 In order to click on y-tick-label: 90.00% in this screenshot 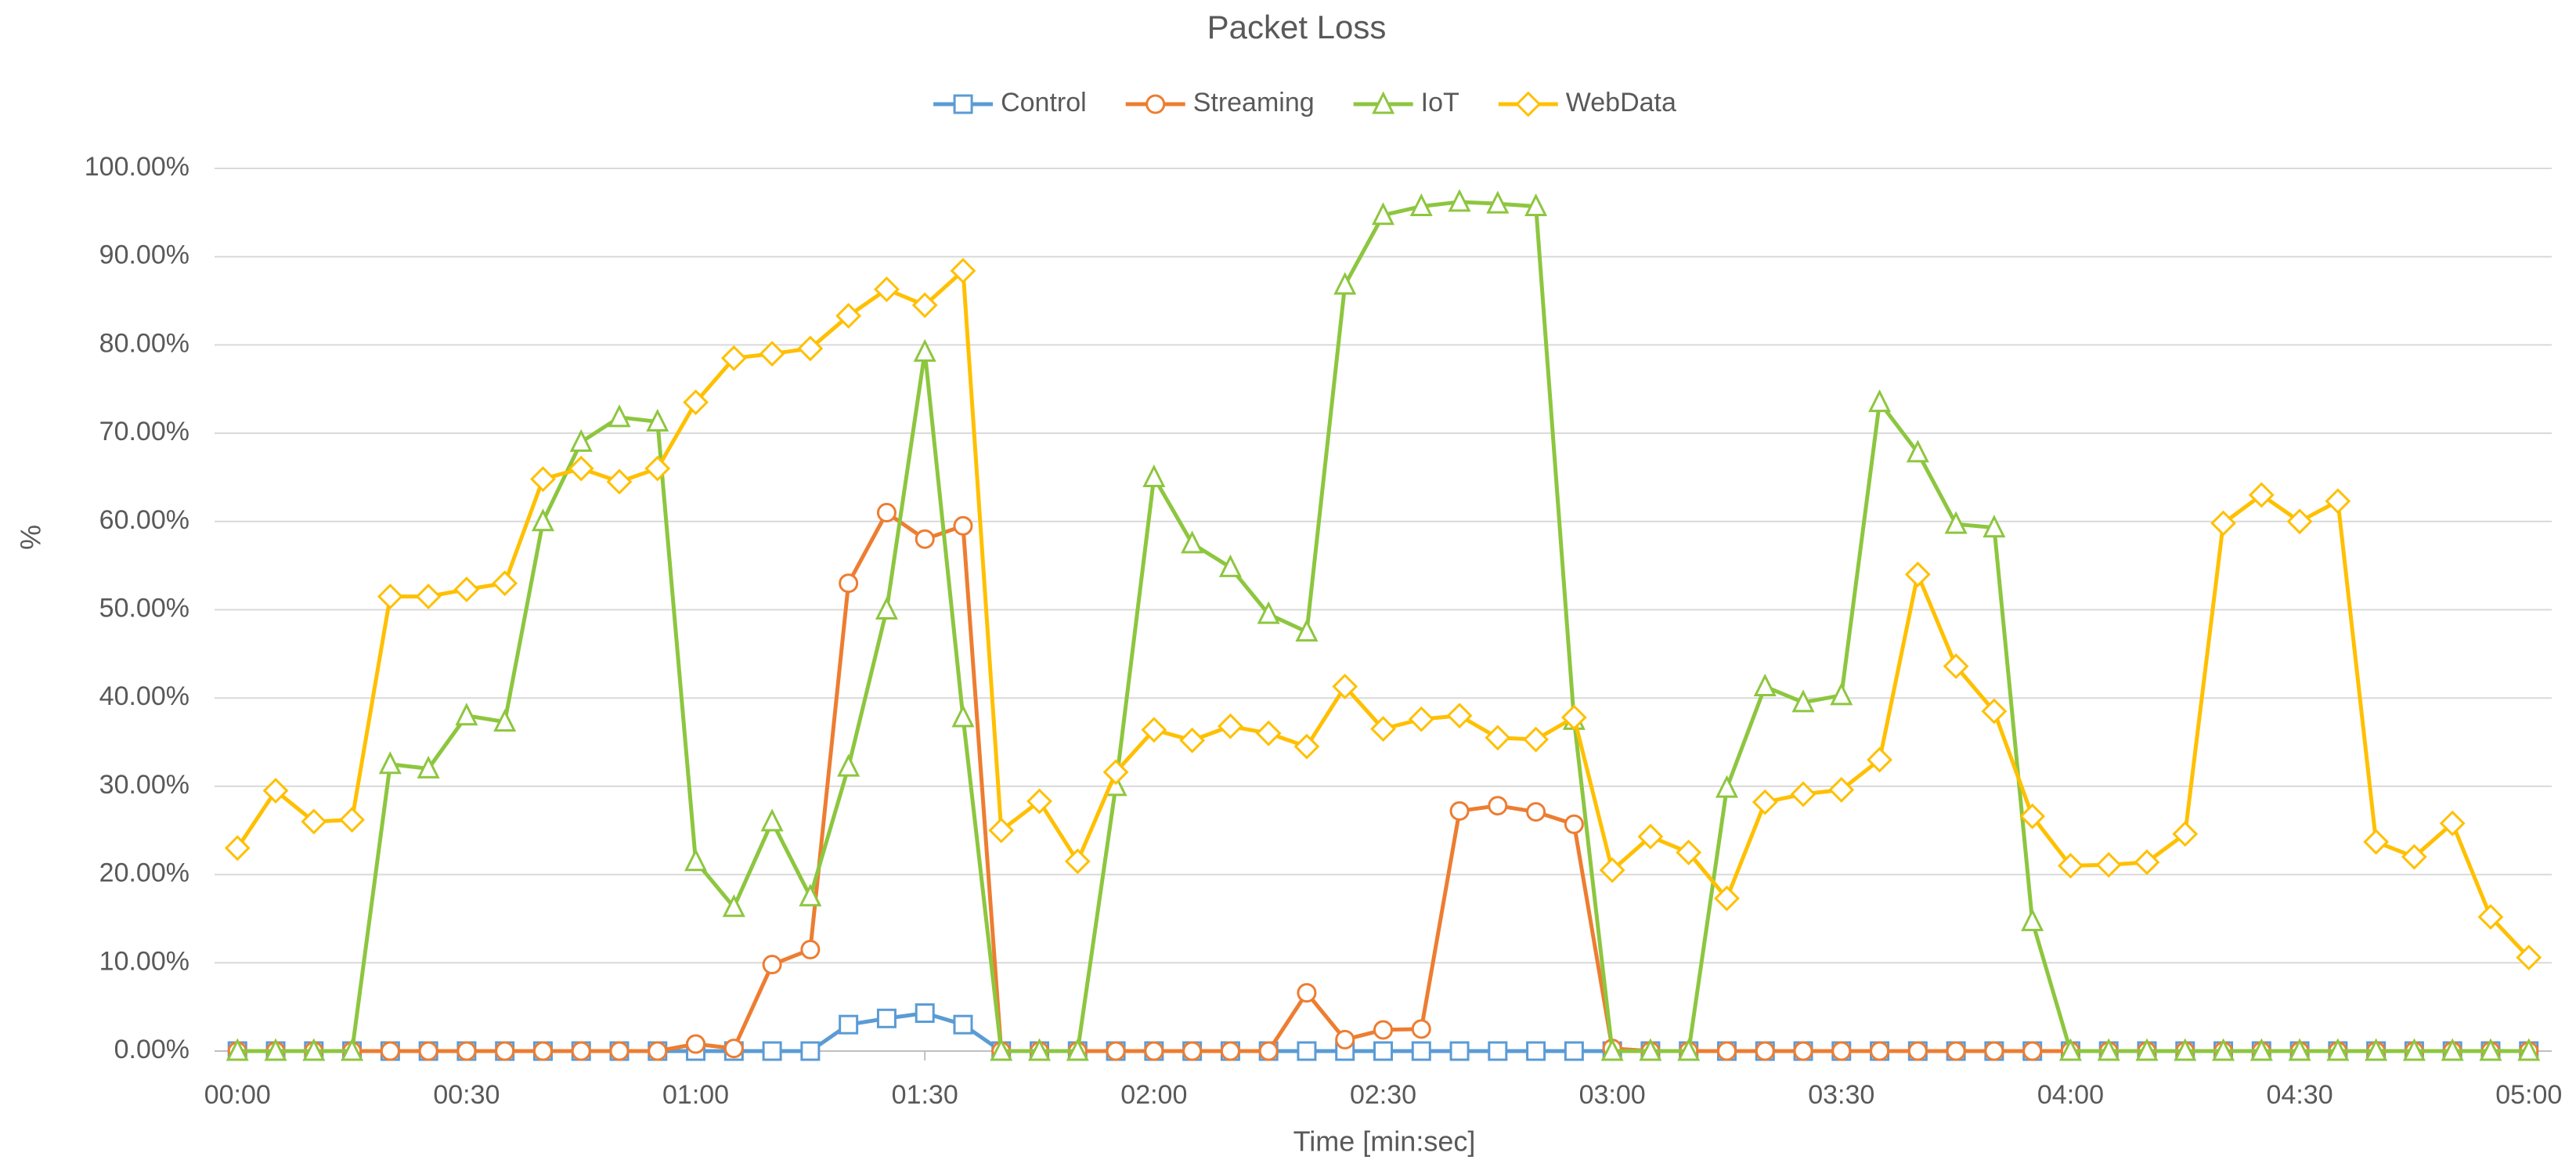, I will do `click(144, 255)`.